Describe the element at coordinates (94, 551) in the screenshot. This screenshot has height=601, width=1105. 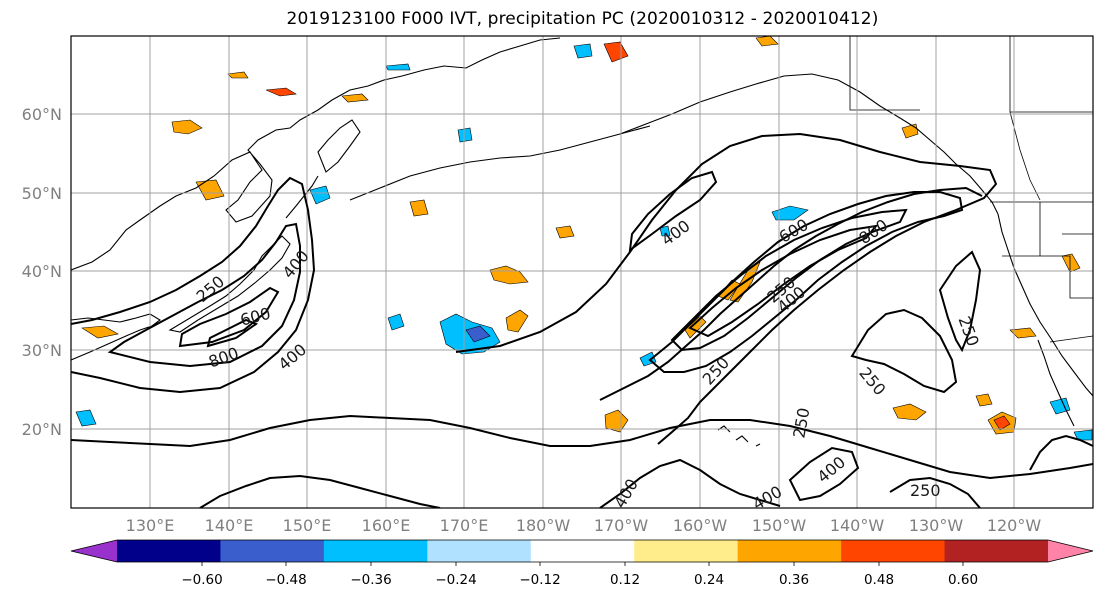
I see `colorbar-extend-low` at that location.